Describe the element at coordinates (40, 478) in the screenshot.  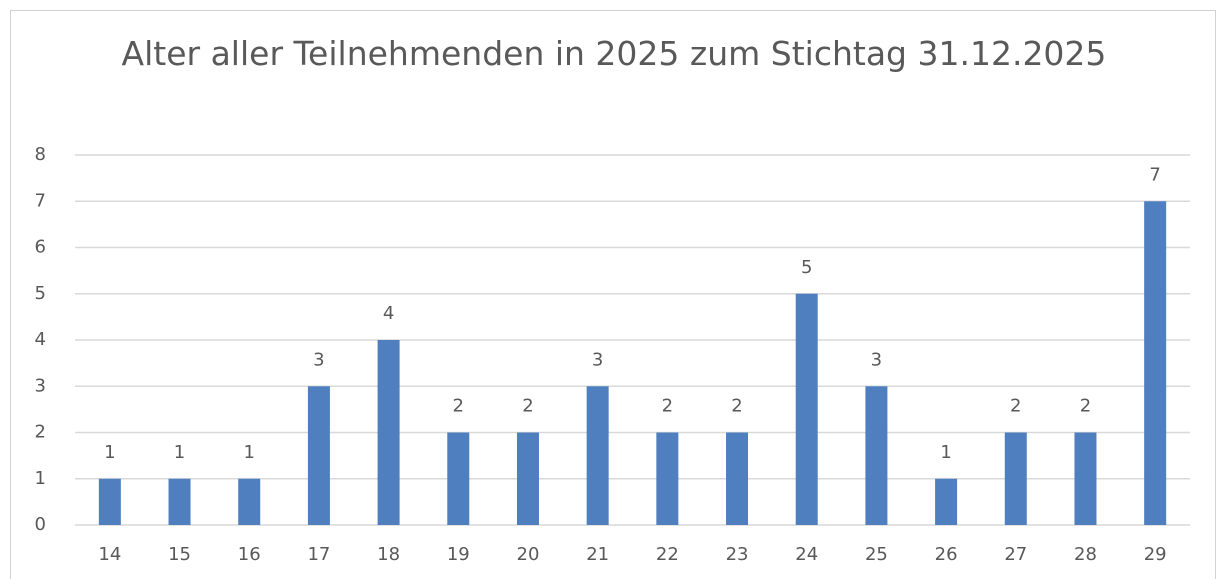
I see `y-tick-label: 1` at that location.